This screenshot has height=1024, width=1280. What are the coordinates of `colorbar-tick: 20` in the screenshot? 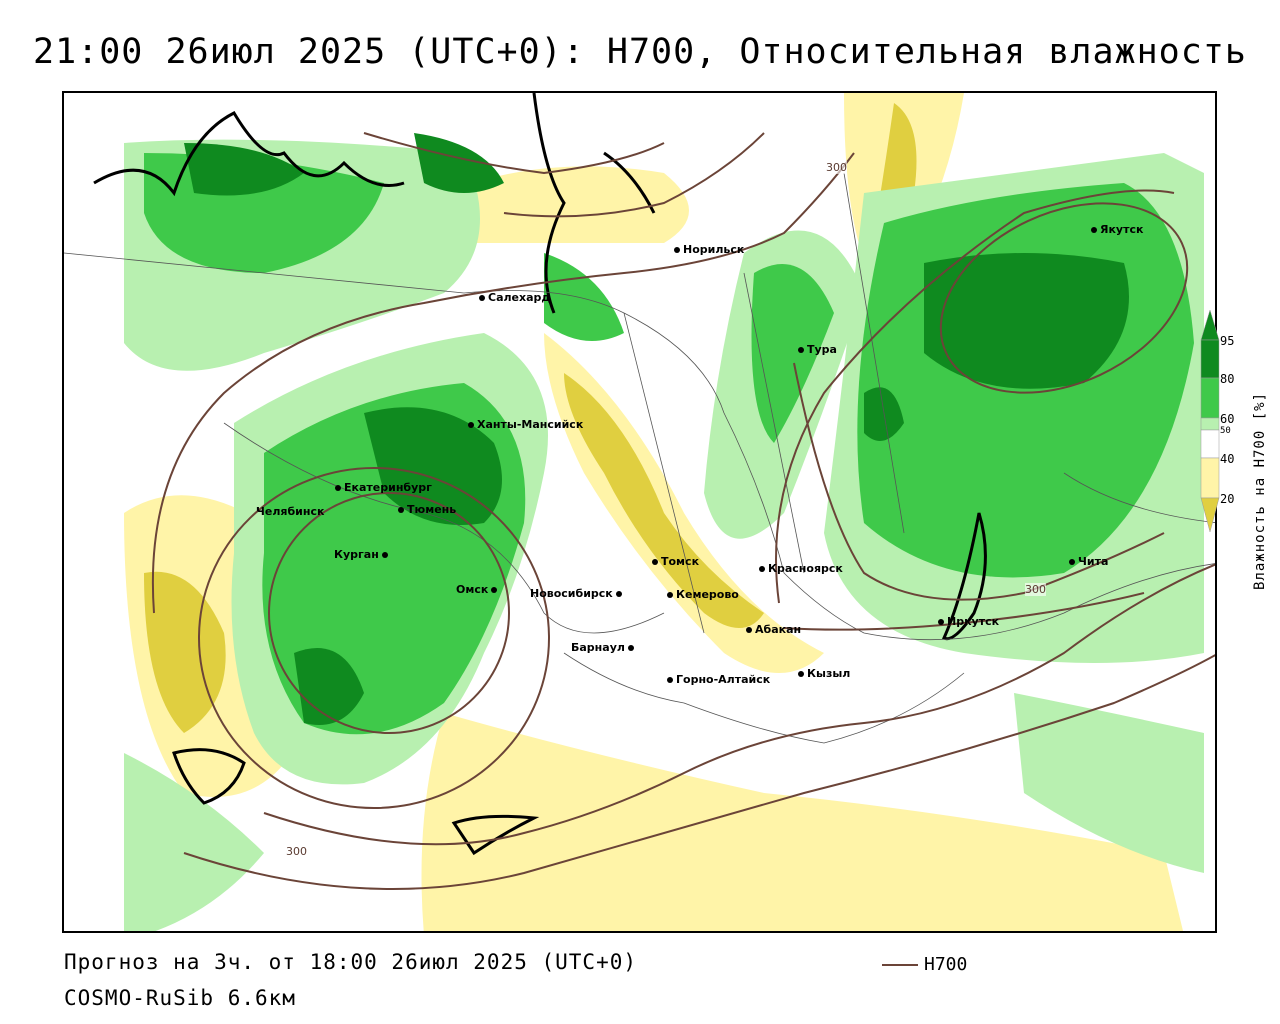 It's located at (1227, 499).